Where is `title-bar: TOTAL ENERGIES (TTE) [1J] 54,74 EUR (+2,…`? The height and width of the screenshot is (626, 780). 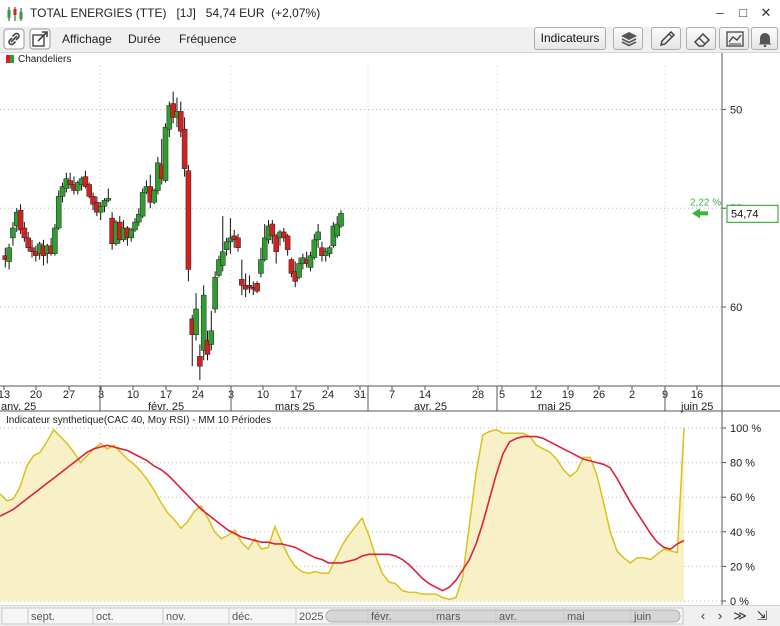 title-bar: TOTAL ENERGIES (TTE) [1J] 54,74 EUR (+2,… is located at coordinates (390, 14).